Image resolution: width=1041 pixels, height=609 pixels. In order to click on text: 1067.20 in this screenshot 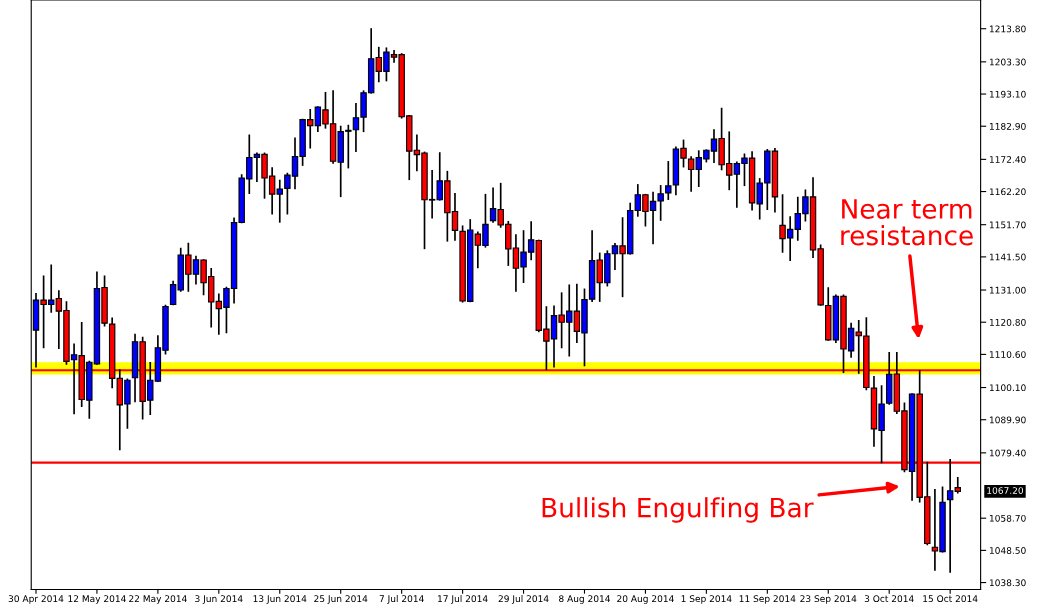, I will do `click(1005, 490)`.